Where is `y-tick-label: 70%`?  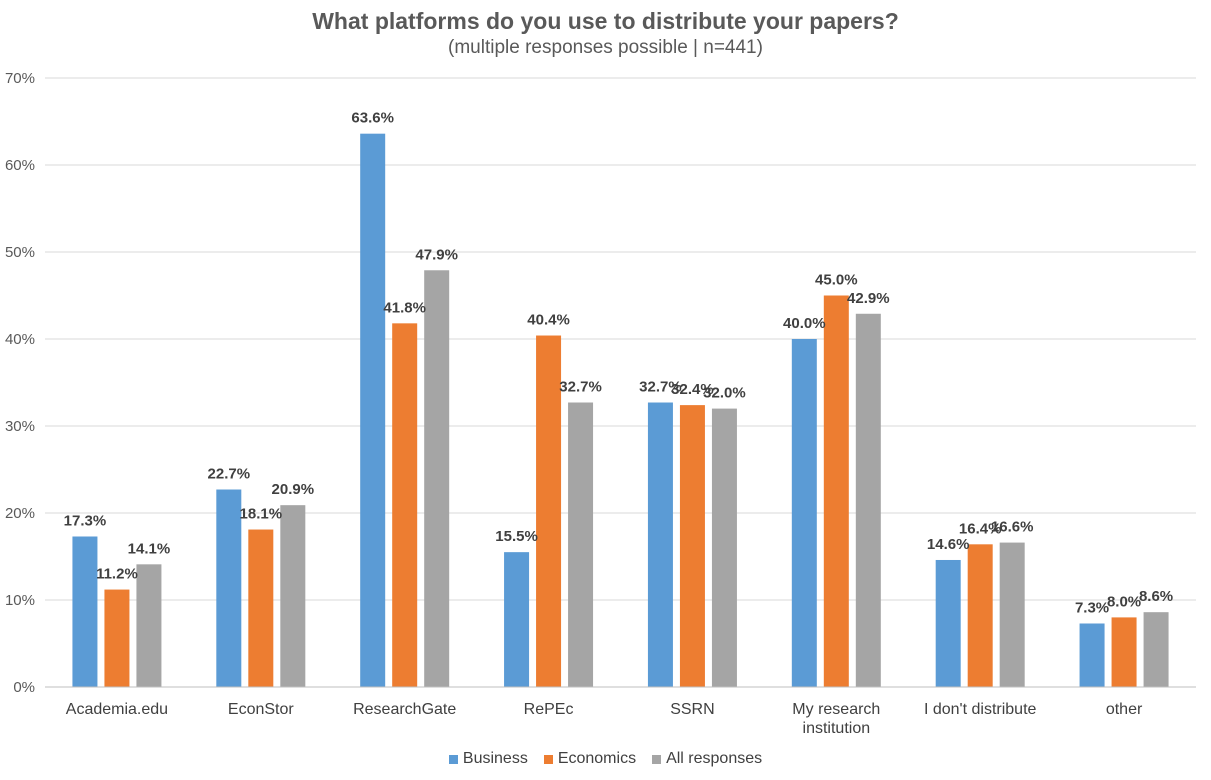
y-tick-label: 70% is located at coordinates (20, 78).